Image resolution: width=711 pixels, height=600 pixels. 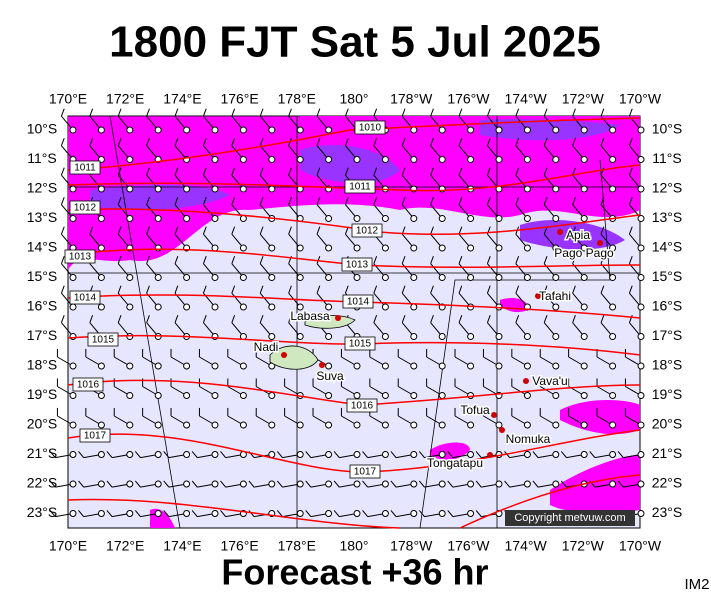 I want to click on isobar-label: 1016, so click(x=362, y=406).